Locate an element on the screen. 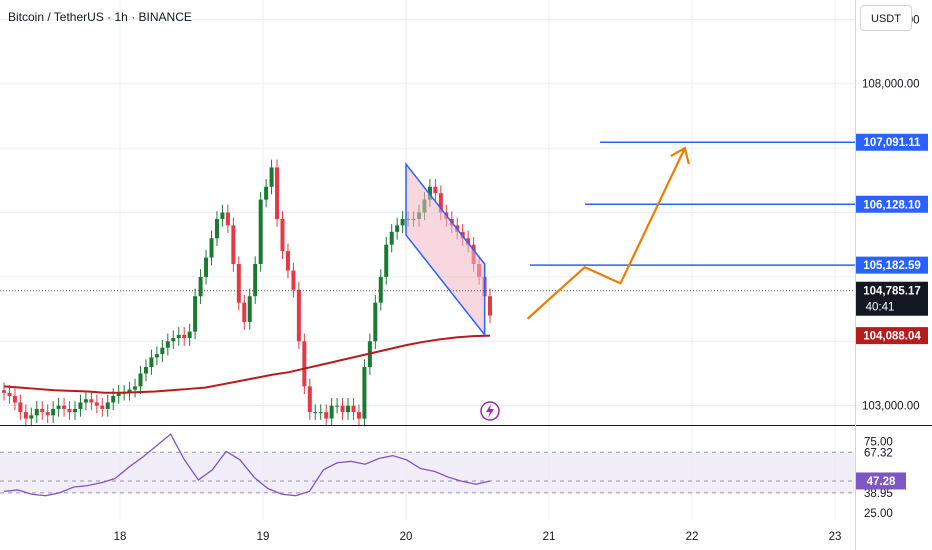 The height and width of the screenshot is (550, 932). rsi-tick-label: 38.95 is located at coordinates (878, 494).